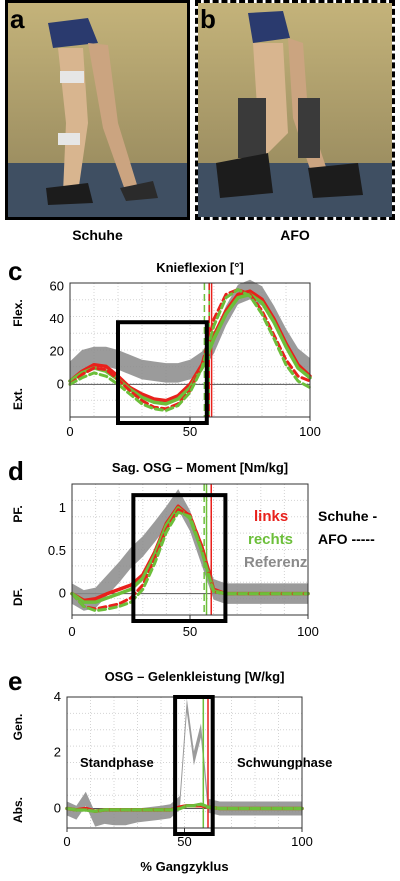 This screenshot has width=400, height=881. I want to click on photo-afo, so click(295, 110).